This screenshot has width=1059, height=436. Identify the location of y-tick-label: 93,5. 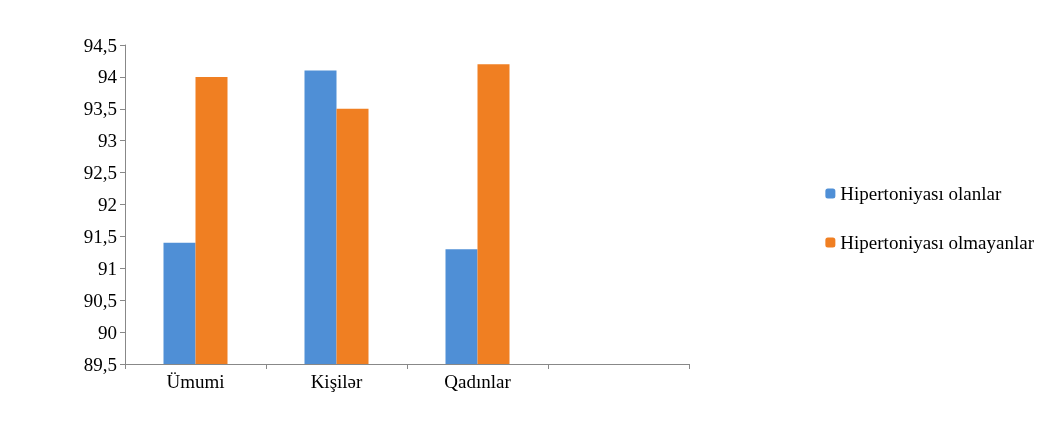
(100, 109).